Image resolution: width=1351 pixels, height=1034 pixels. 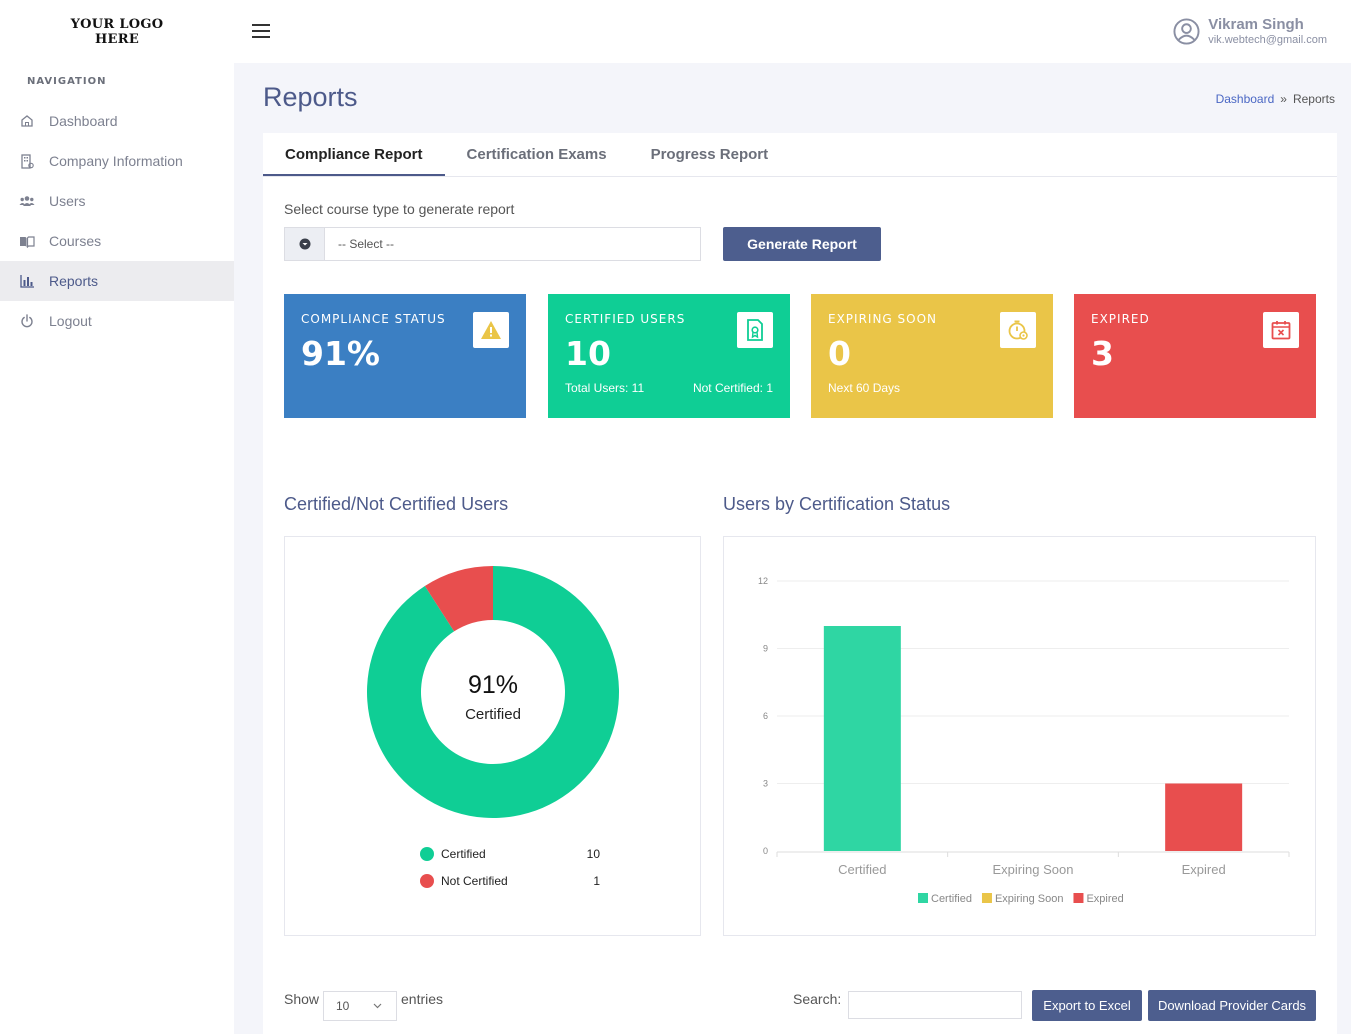 What do you see at coordinates (1029, 899) in the screenshot?
I see `legend-label: Expiring Soon` at bounding box center [1029, 899].